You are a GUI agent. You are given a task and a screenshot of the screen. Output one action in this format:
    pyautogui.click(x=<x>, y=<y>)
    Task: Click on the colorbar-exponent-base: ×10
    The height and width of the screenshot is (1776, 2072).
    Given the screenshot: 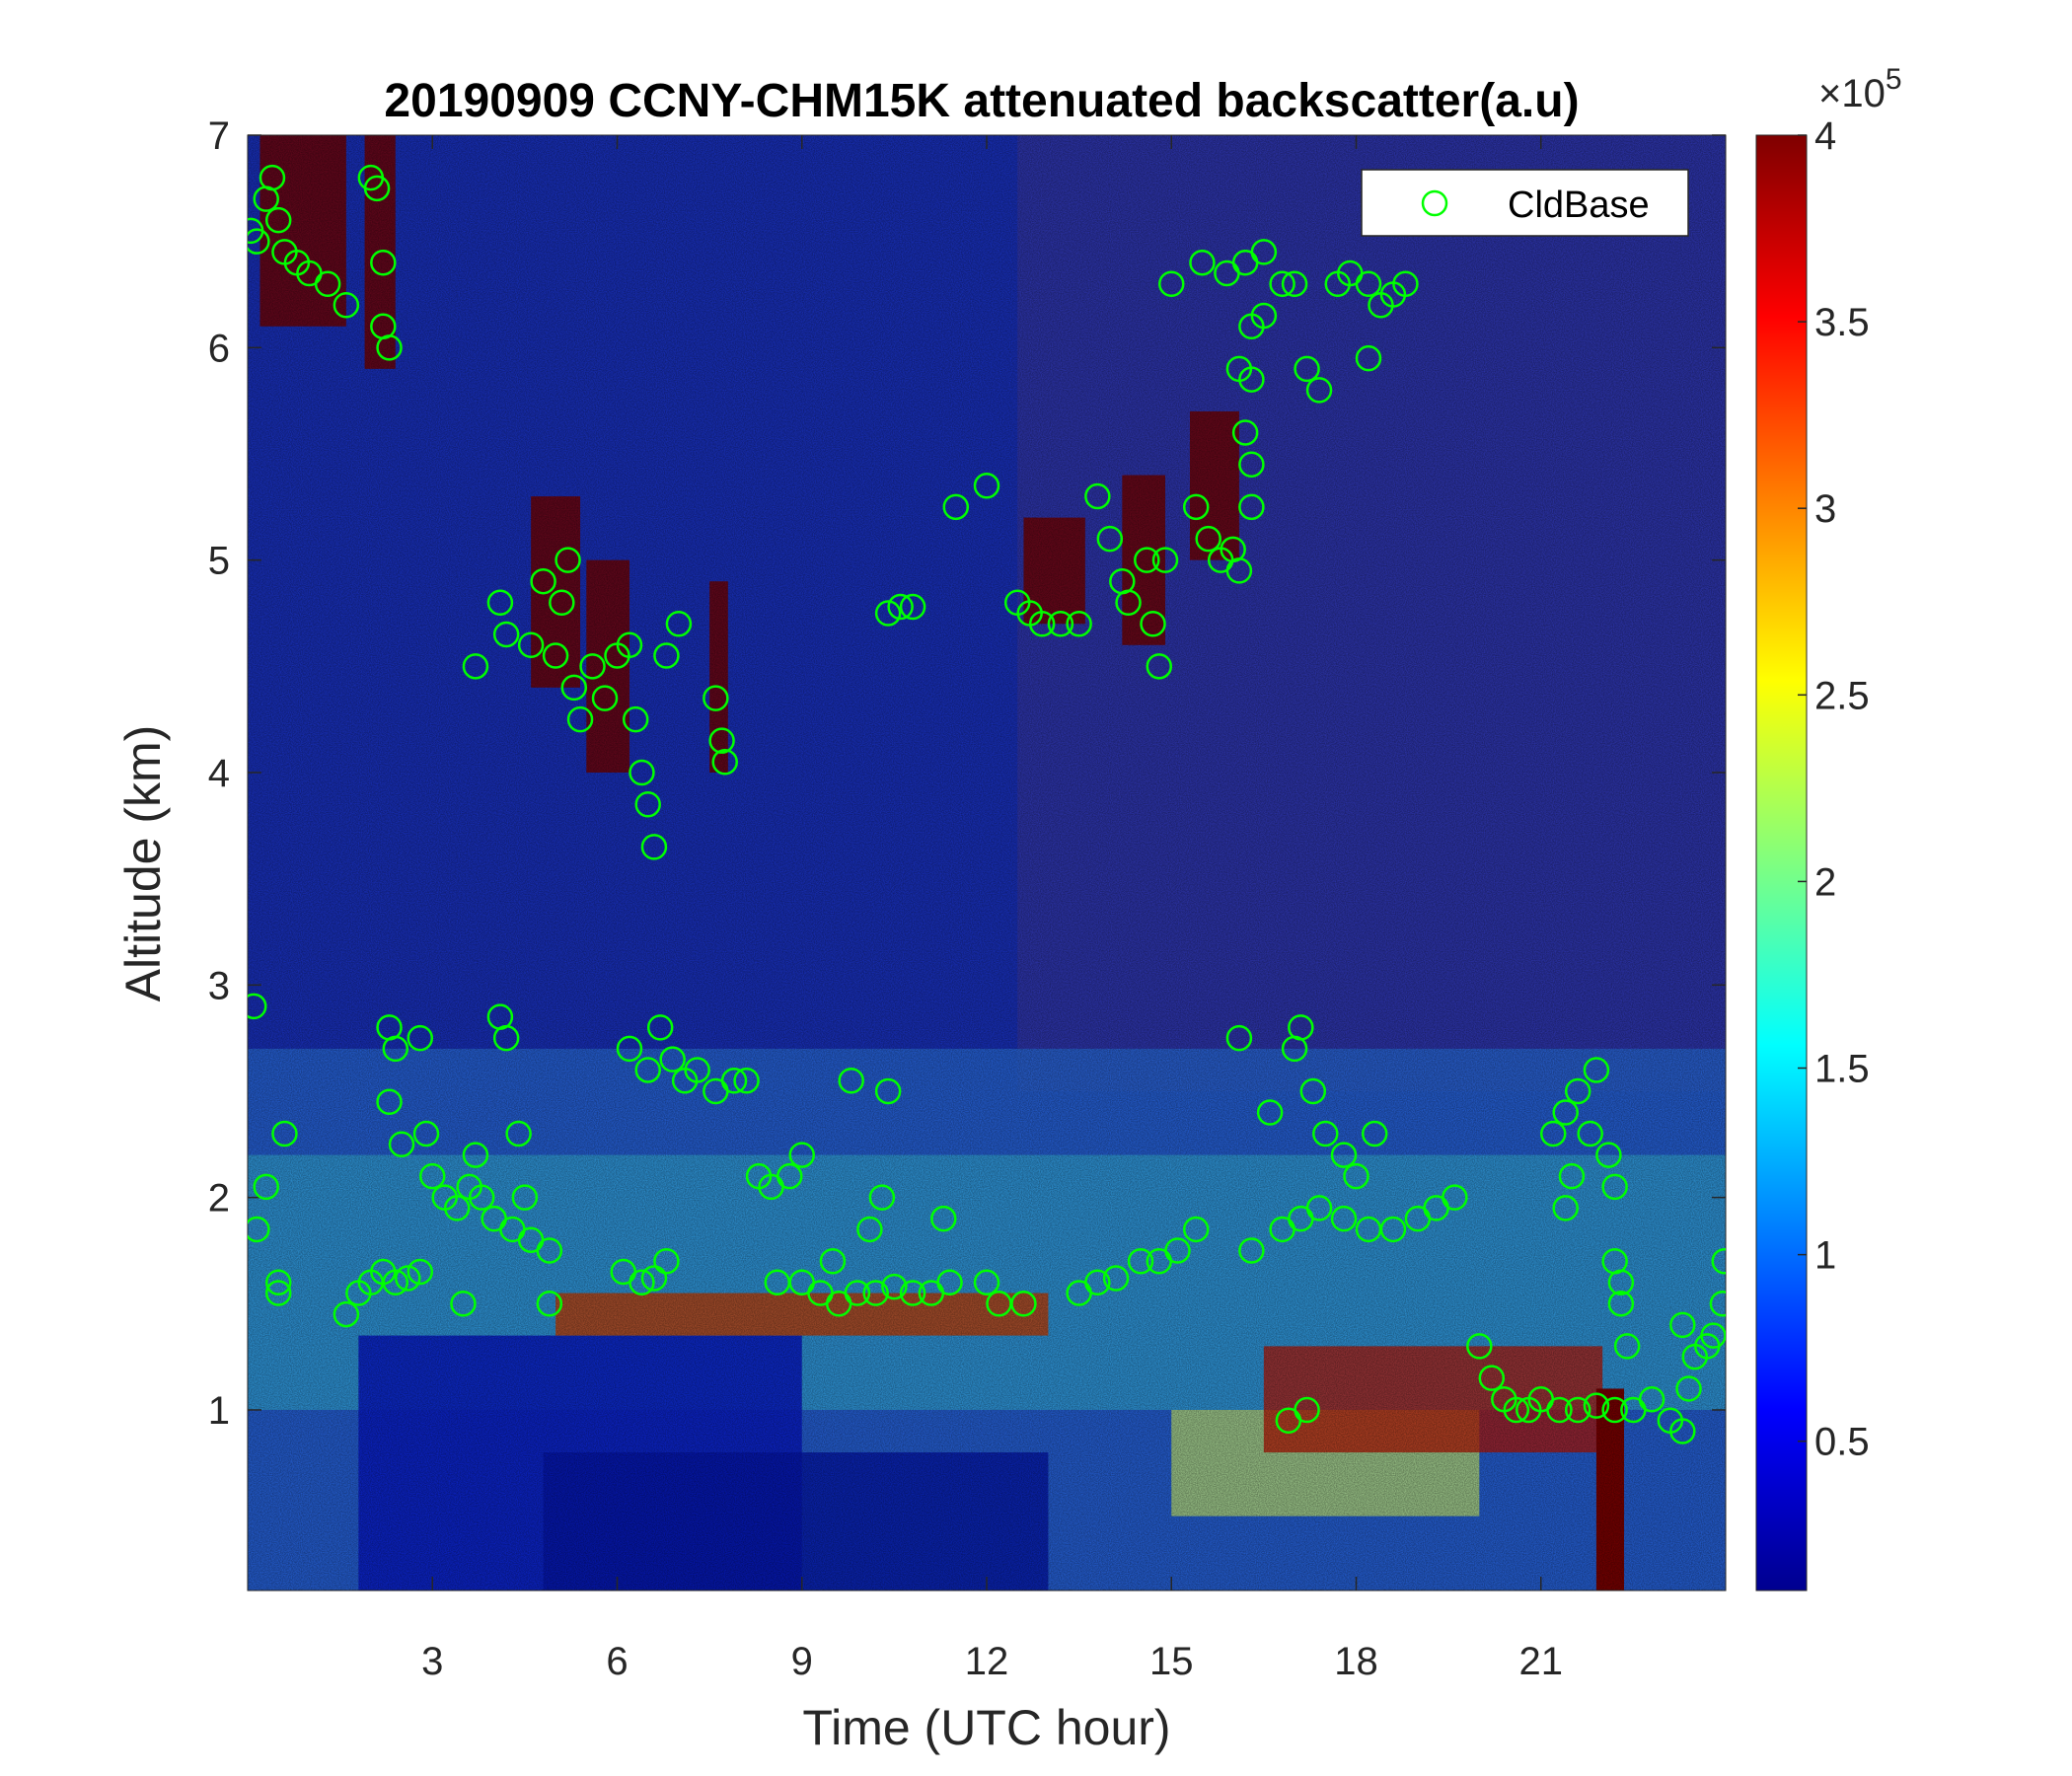 What is the action you would take?
    pyautogui.click(x=1852, y=93)
    